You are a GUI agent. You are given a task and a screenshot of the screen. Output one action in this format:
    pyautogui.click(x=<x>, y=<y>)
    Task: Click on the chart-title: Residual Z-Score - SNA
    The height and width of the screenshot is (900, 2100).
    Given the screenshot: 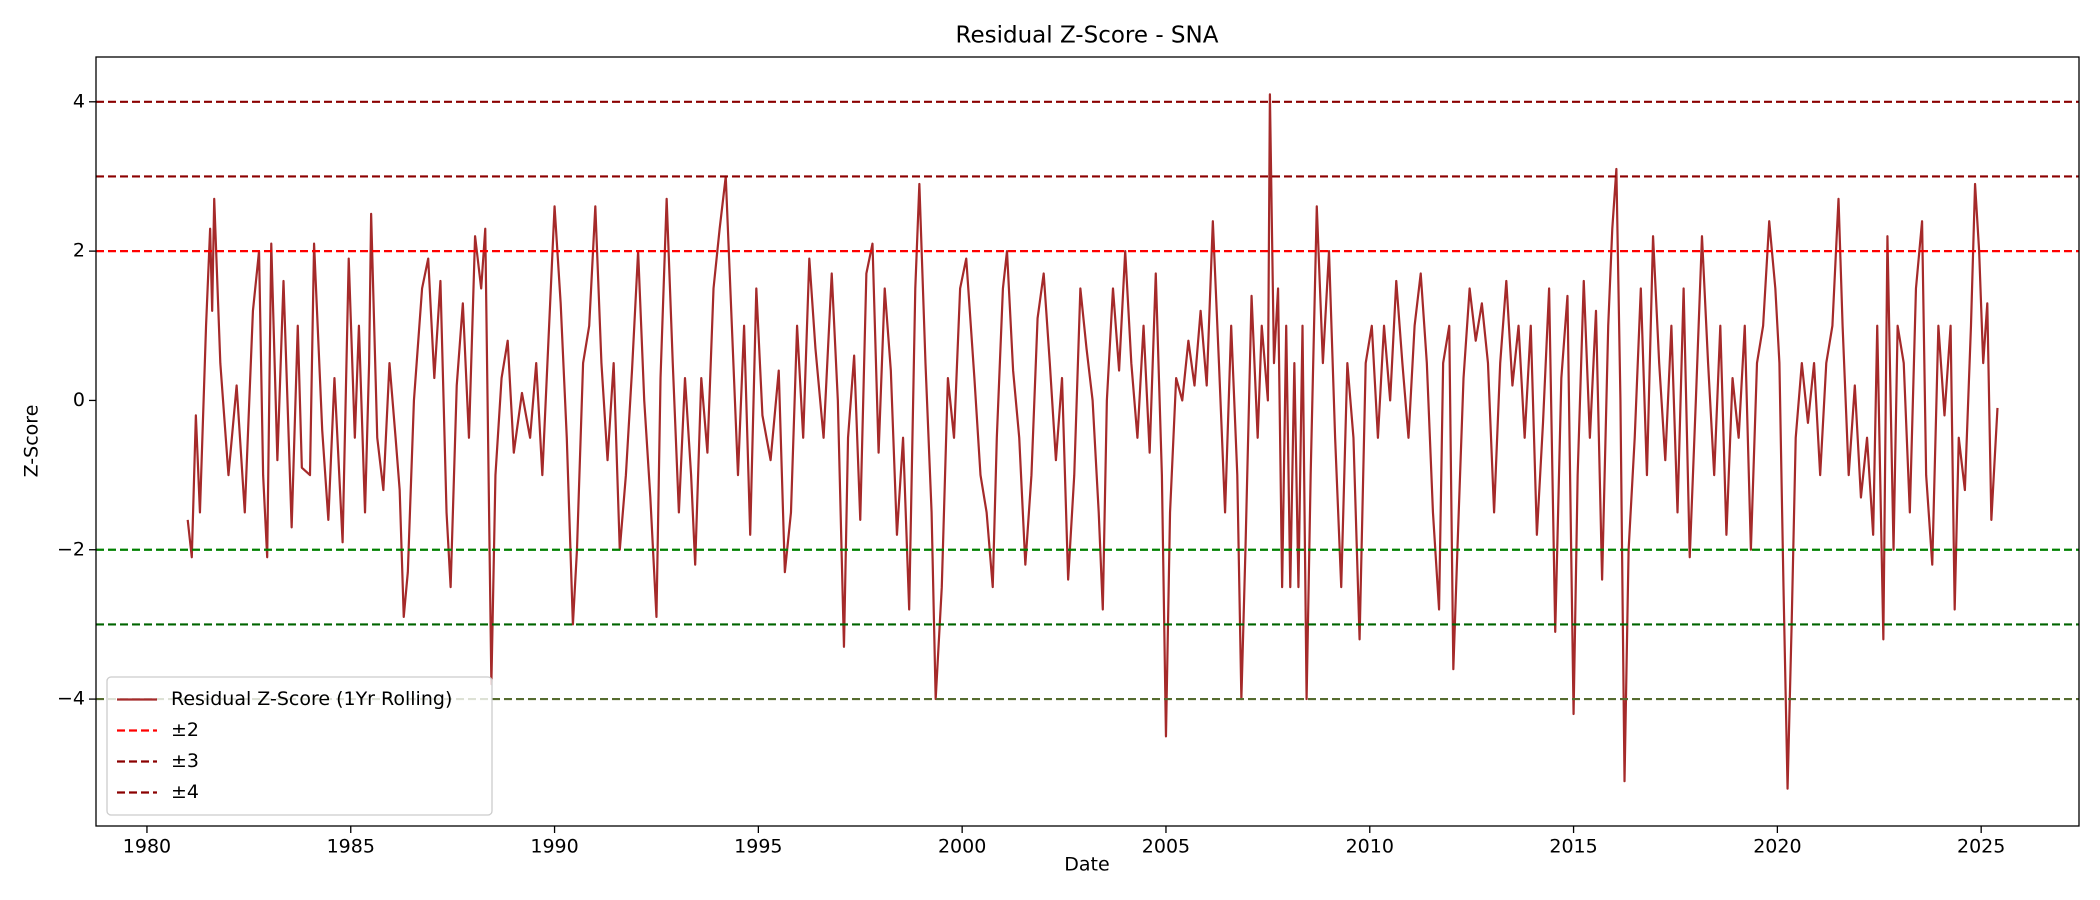 What is the action you would take?
    pyautogui.click(x=1087, y=36)
    